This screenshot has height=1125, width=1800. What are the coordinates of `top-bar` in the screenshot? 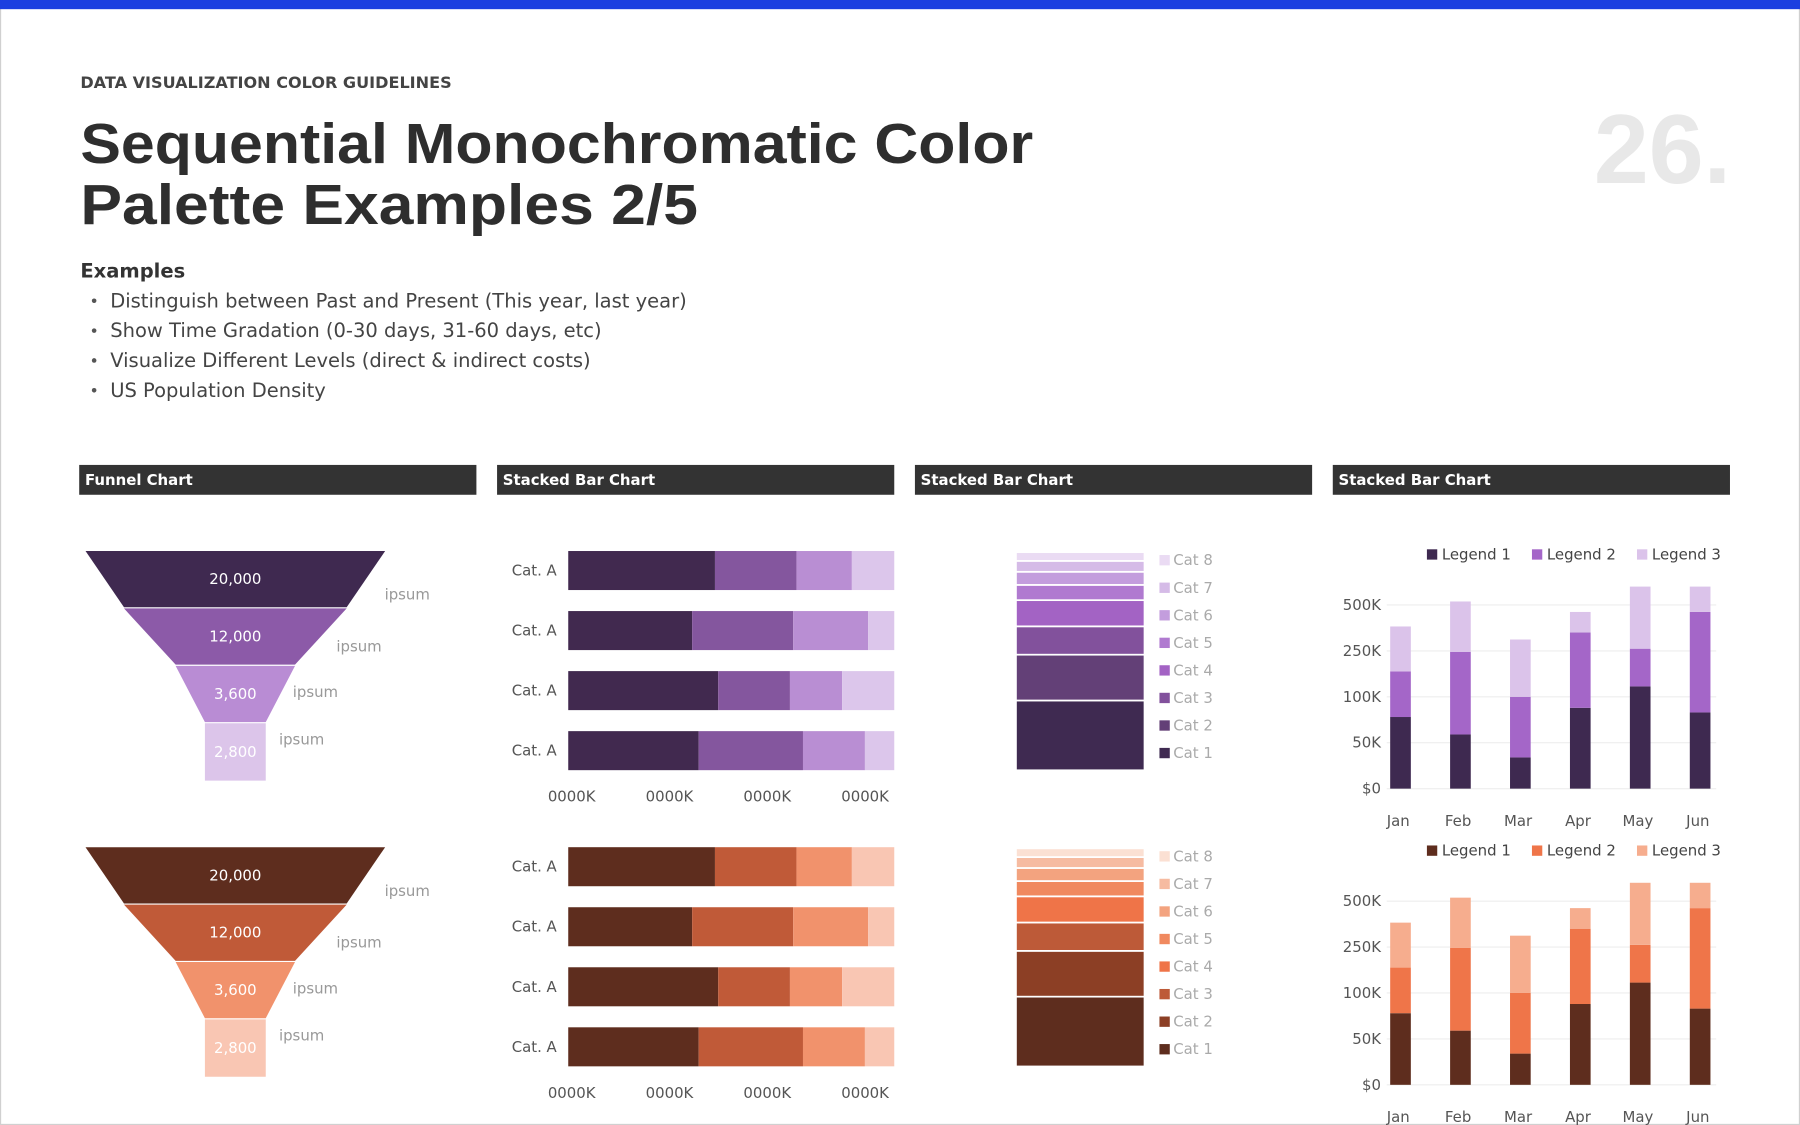 It's located at (900, 5).